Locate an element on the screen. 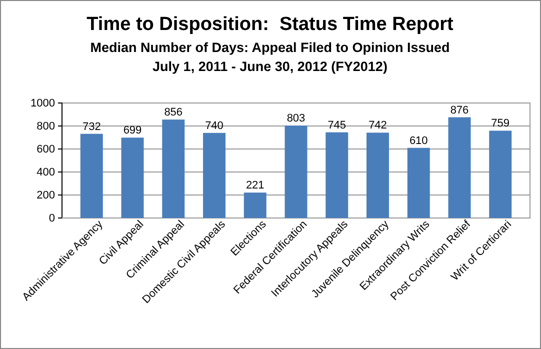 Image resolution: width=541 pixels, height=349 pixels. chart-title: Time to Disposition: Status Time Report is located at coordinates (270, 24).